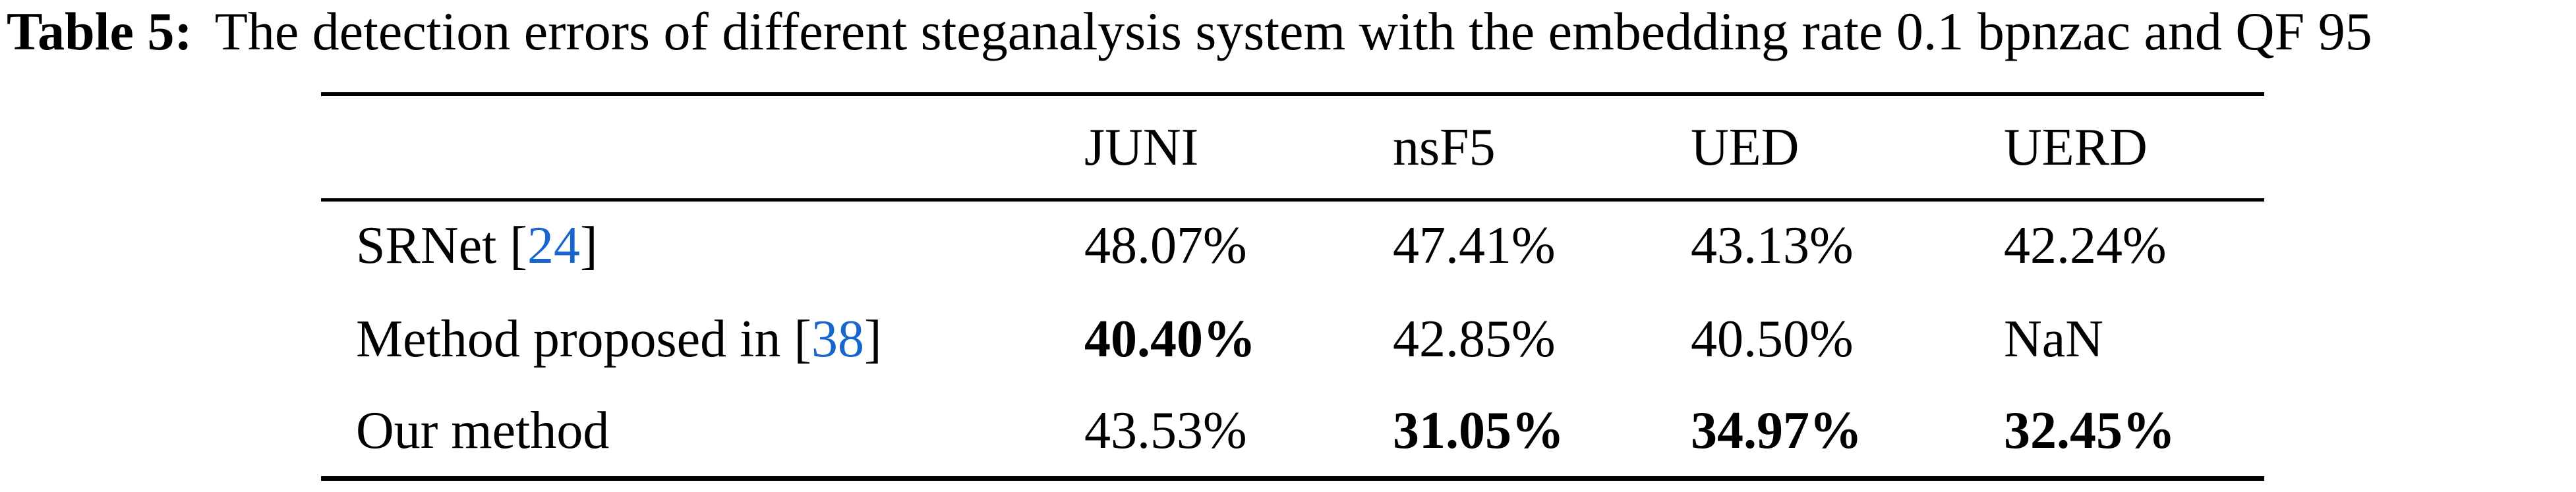  I want to click on table-cell: 43.53%, so click(1165, 430).